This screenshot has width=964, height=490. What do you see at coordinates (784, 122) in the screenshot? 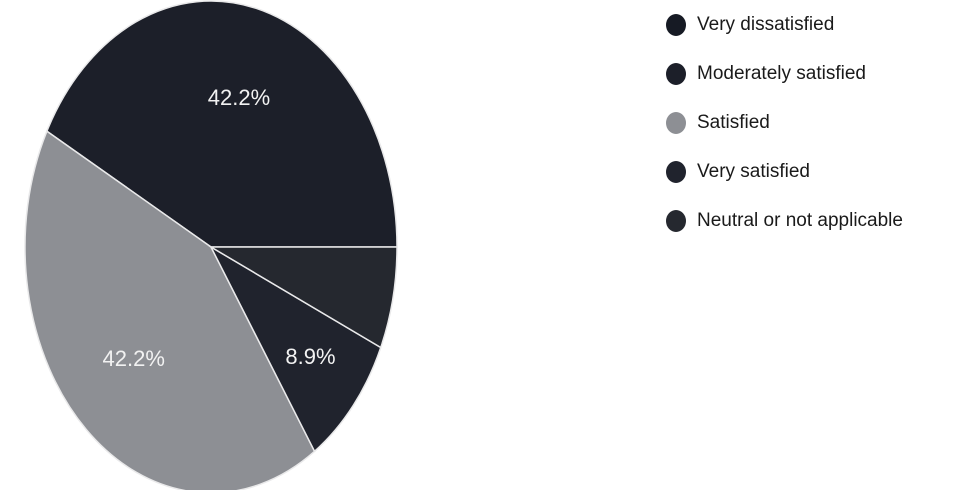
I see `legend-item-satisfied: Satisfied` at bounding box center [784, 122].